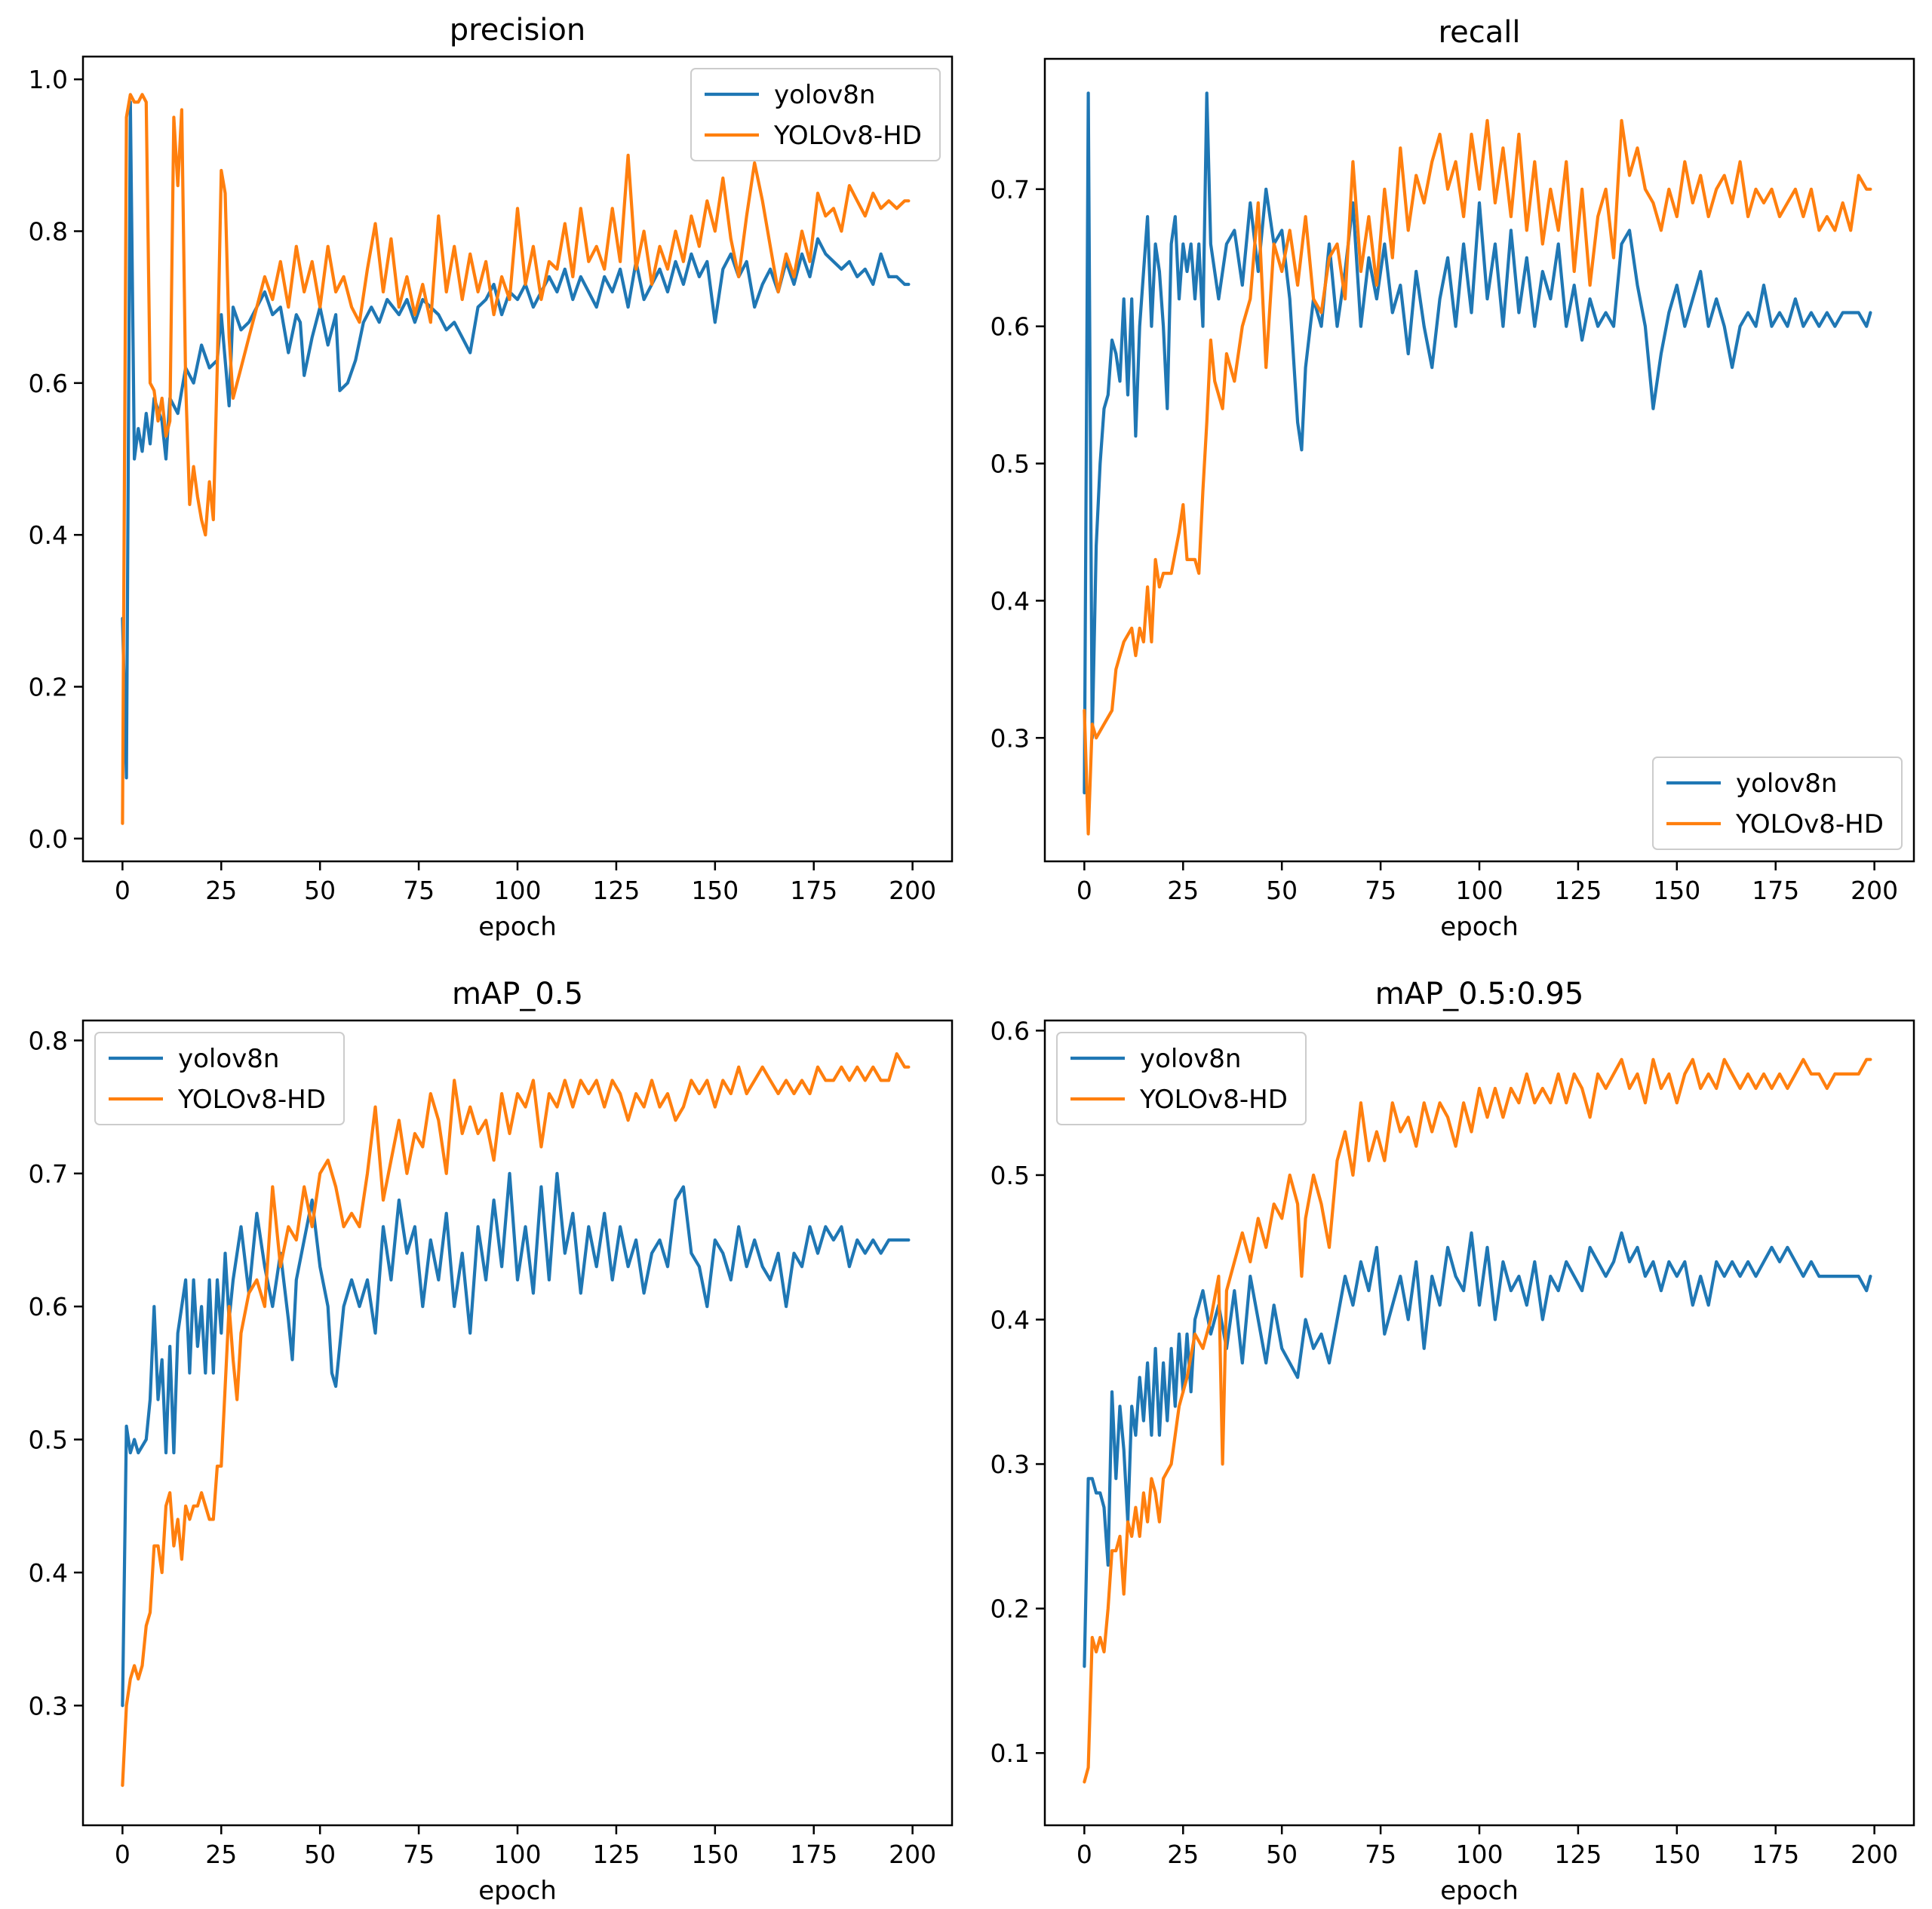 This screenshot has height=1909, width=1932. I want to click on chart-title: recall, so click(1480, 32).